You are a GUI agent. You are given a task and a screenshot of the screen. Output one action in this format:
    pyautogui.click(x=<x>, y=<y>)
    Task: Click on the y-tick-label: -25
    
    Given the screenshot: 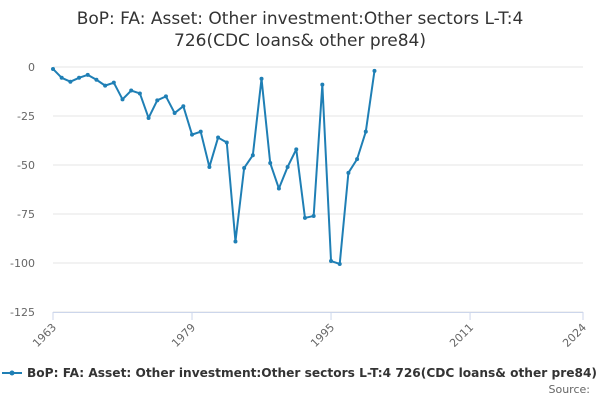 What is the action you would take?
    pyautogui.click(x=26, y=116)
    